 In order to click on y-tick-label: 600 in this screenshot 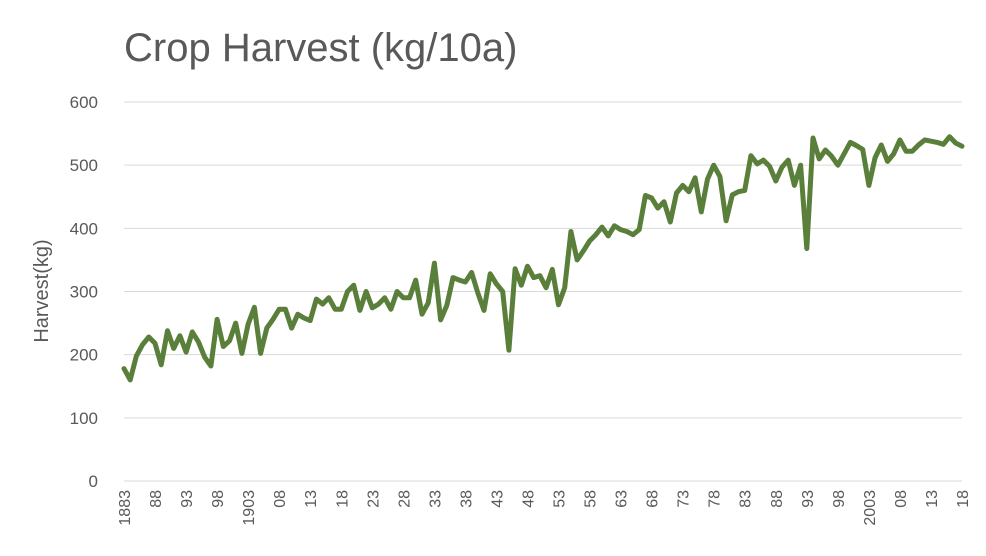, I will do `click(84, 102)`.